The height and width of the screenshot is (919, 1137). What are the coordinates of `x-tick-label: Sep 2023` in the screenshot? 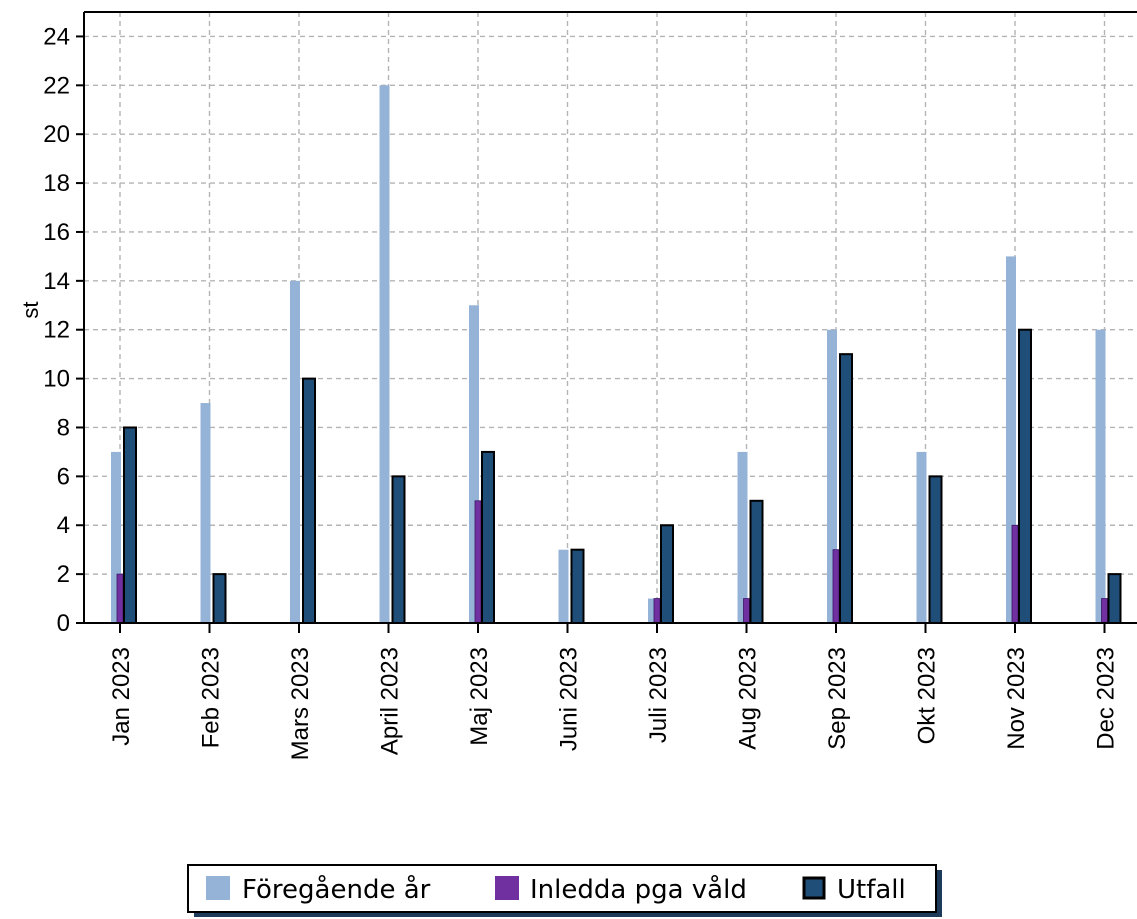 It's located at (837, 698).